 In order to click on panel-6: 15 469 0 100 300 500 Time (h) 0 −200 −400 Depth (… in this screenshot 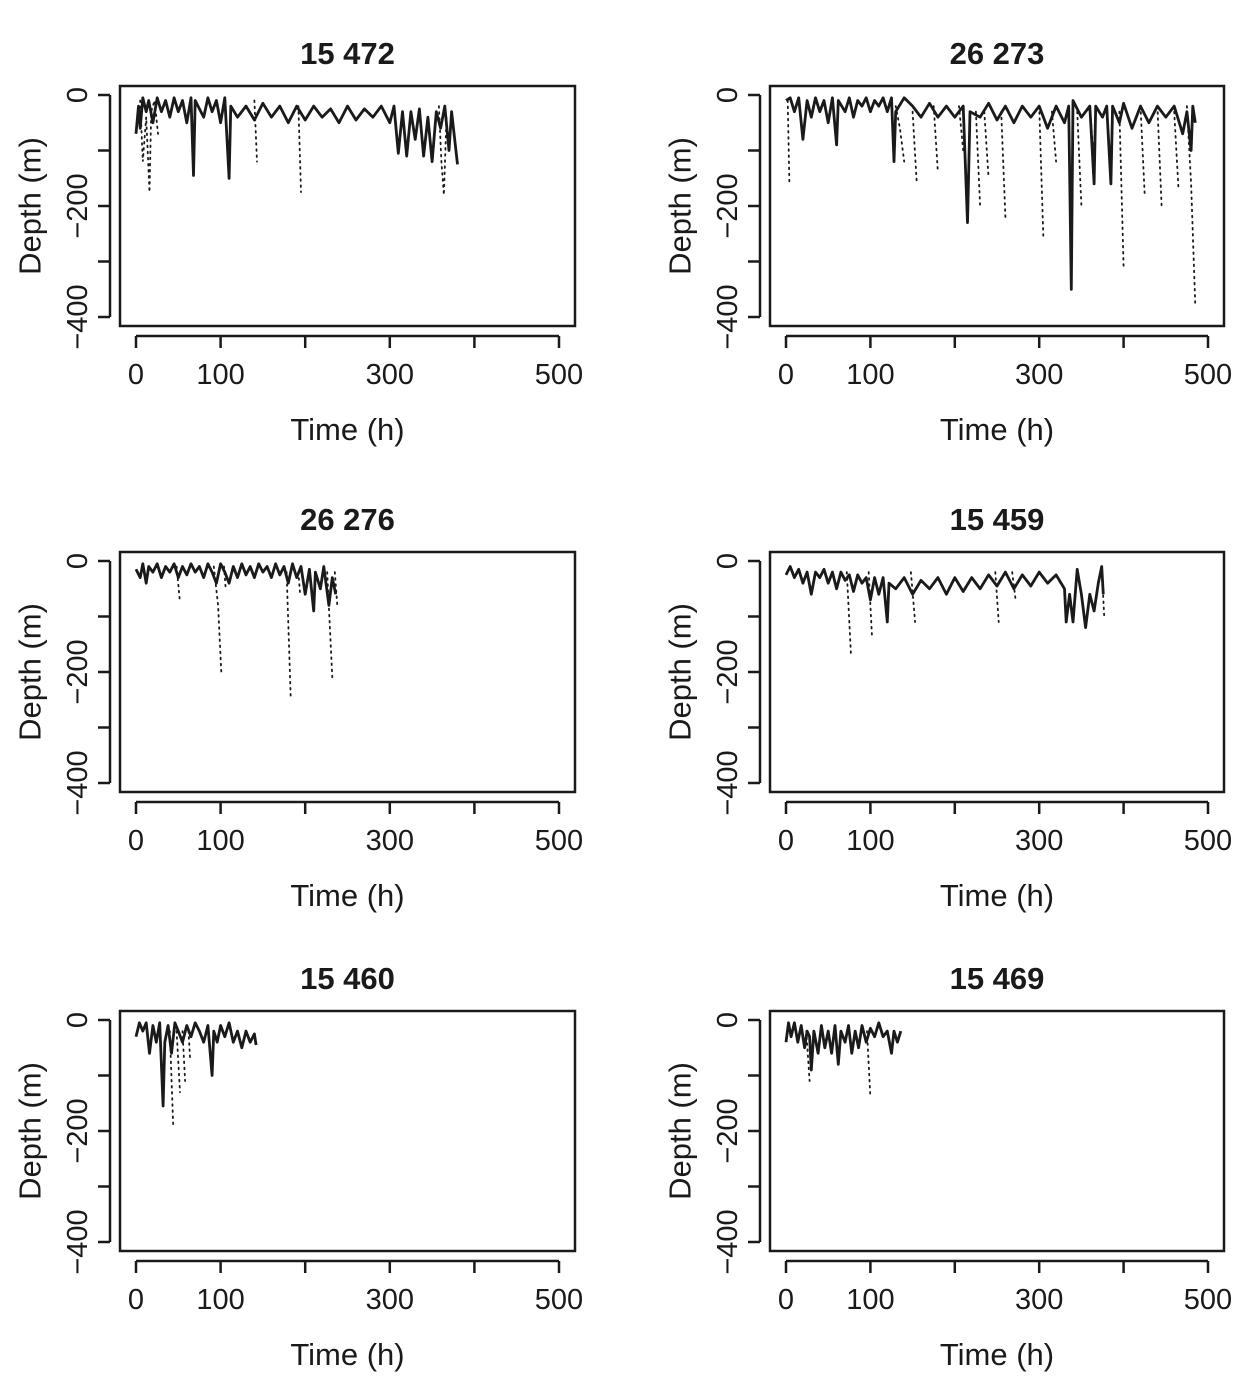, I will do `click(948, 1166)`.